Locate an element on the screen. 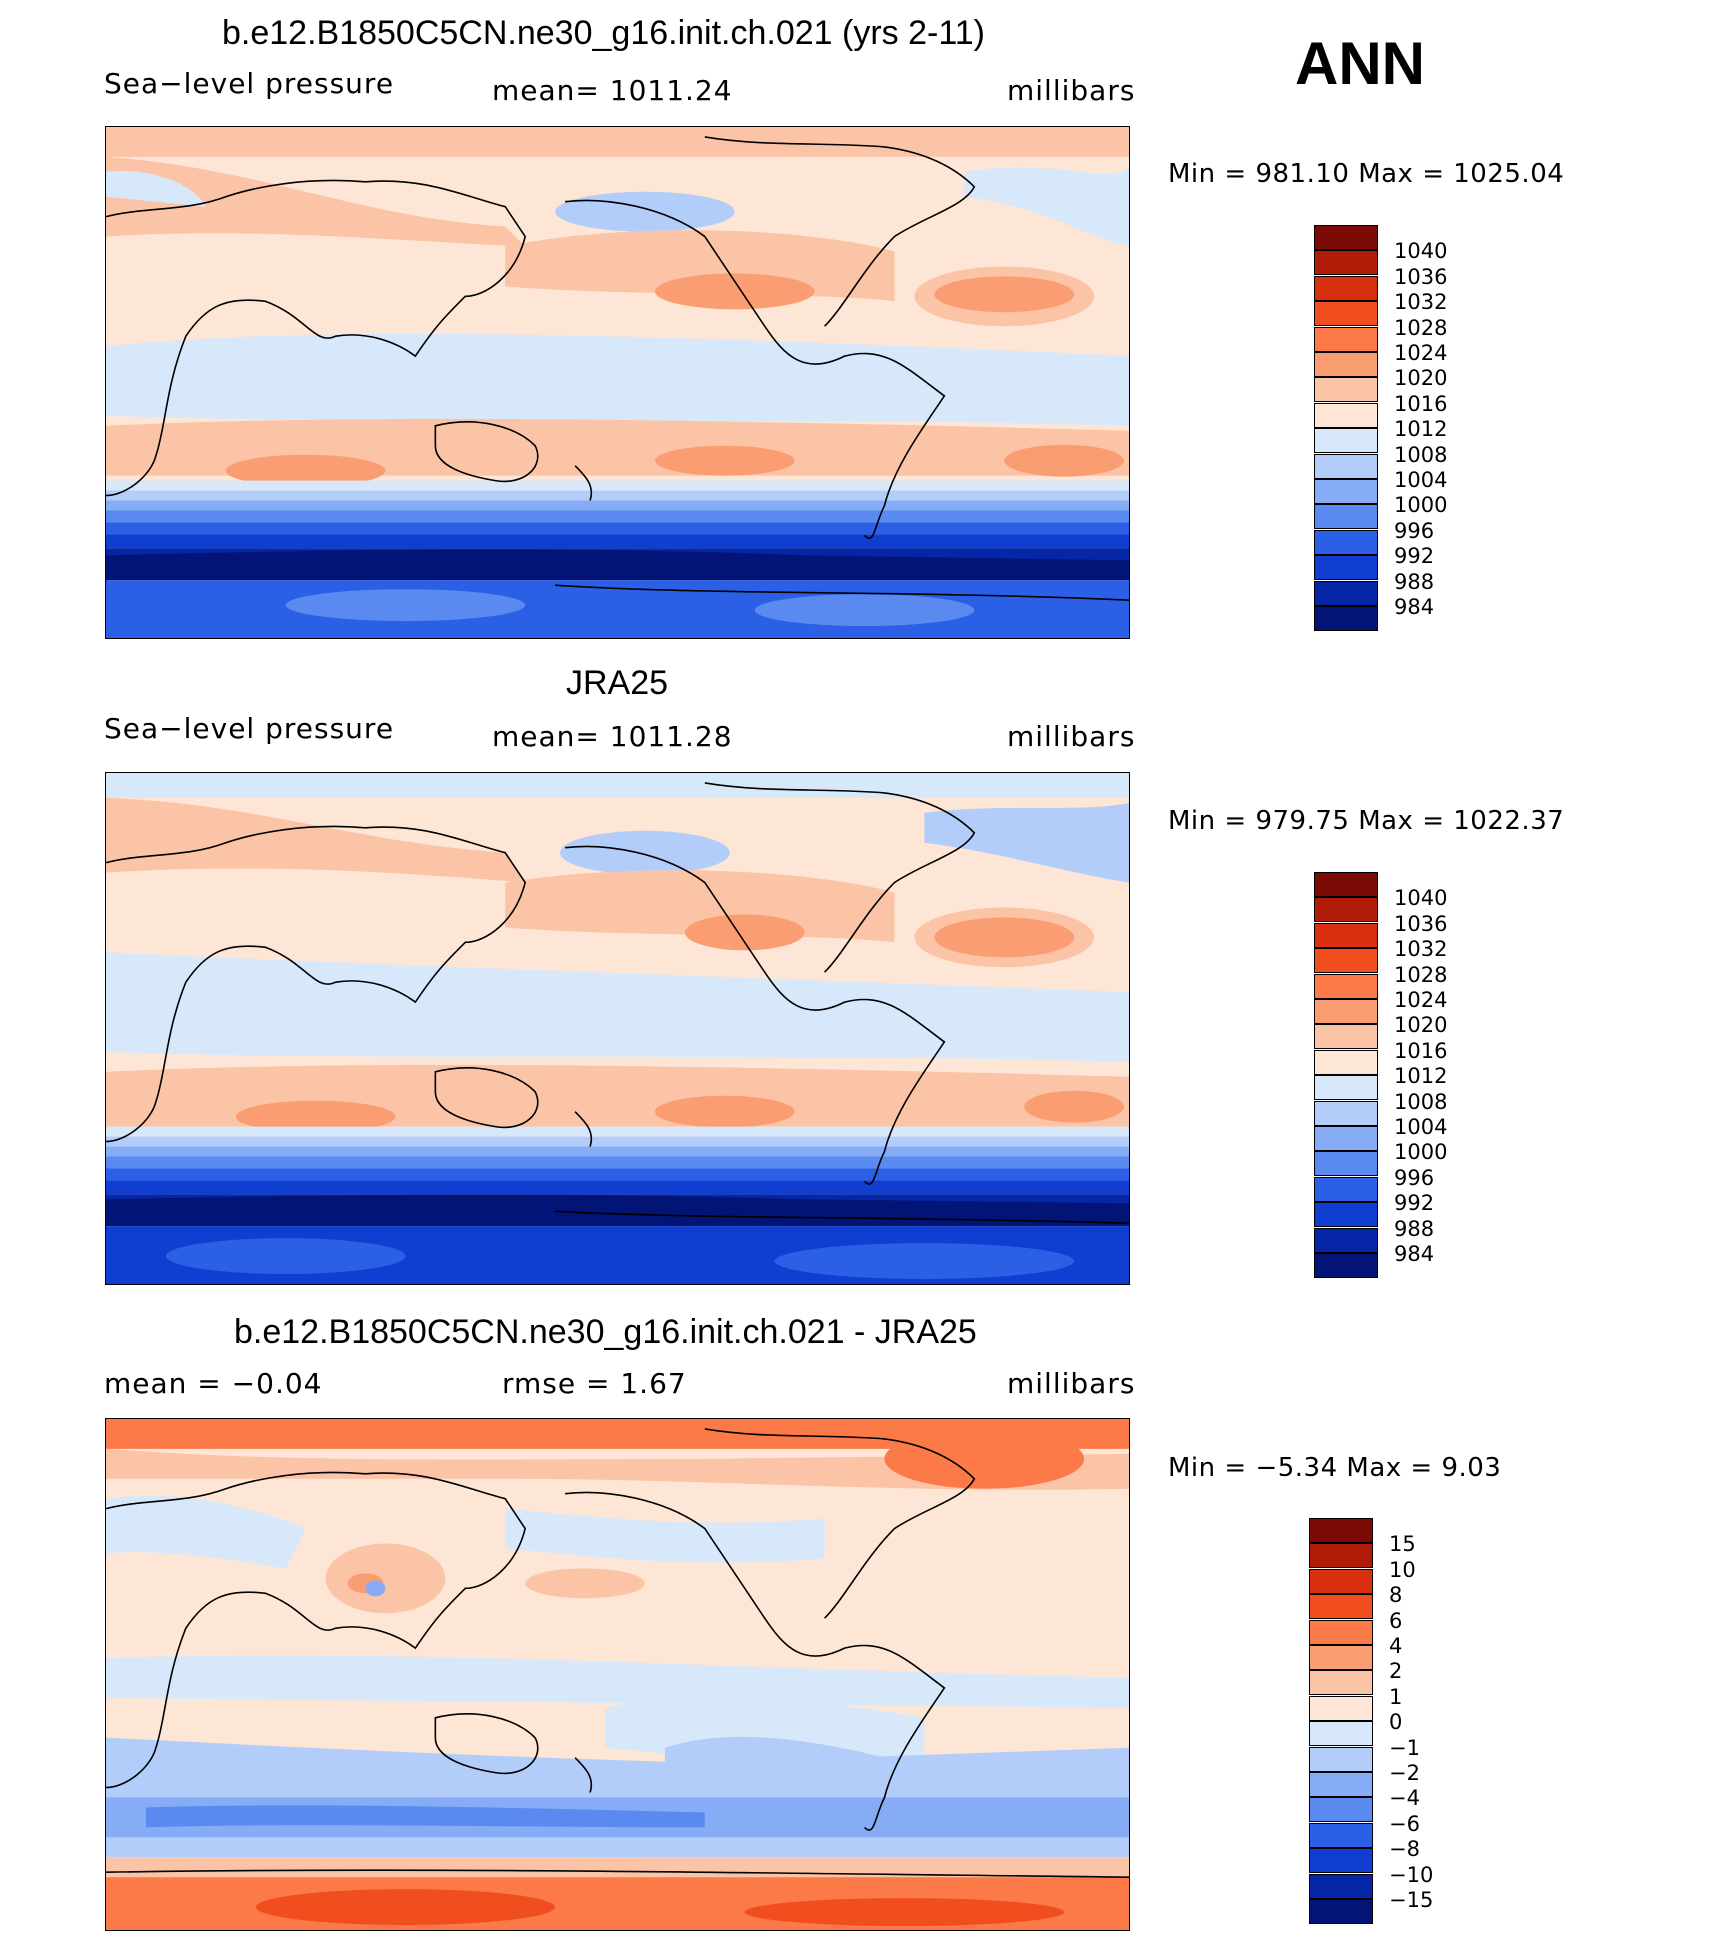 The height and width of the screenshot is (1953, 1710). colorbar-label: −1 is located at coordinates (1404, 1747).